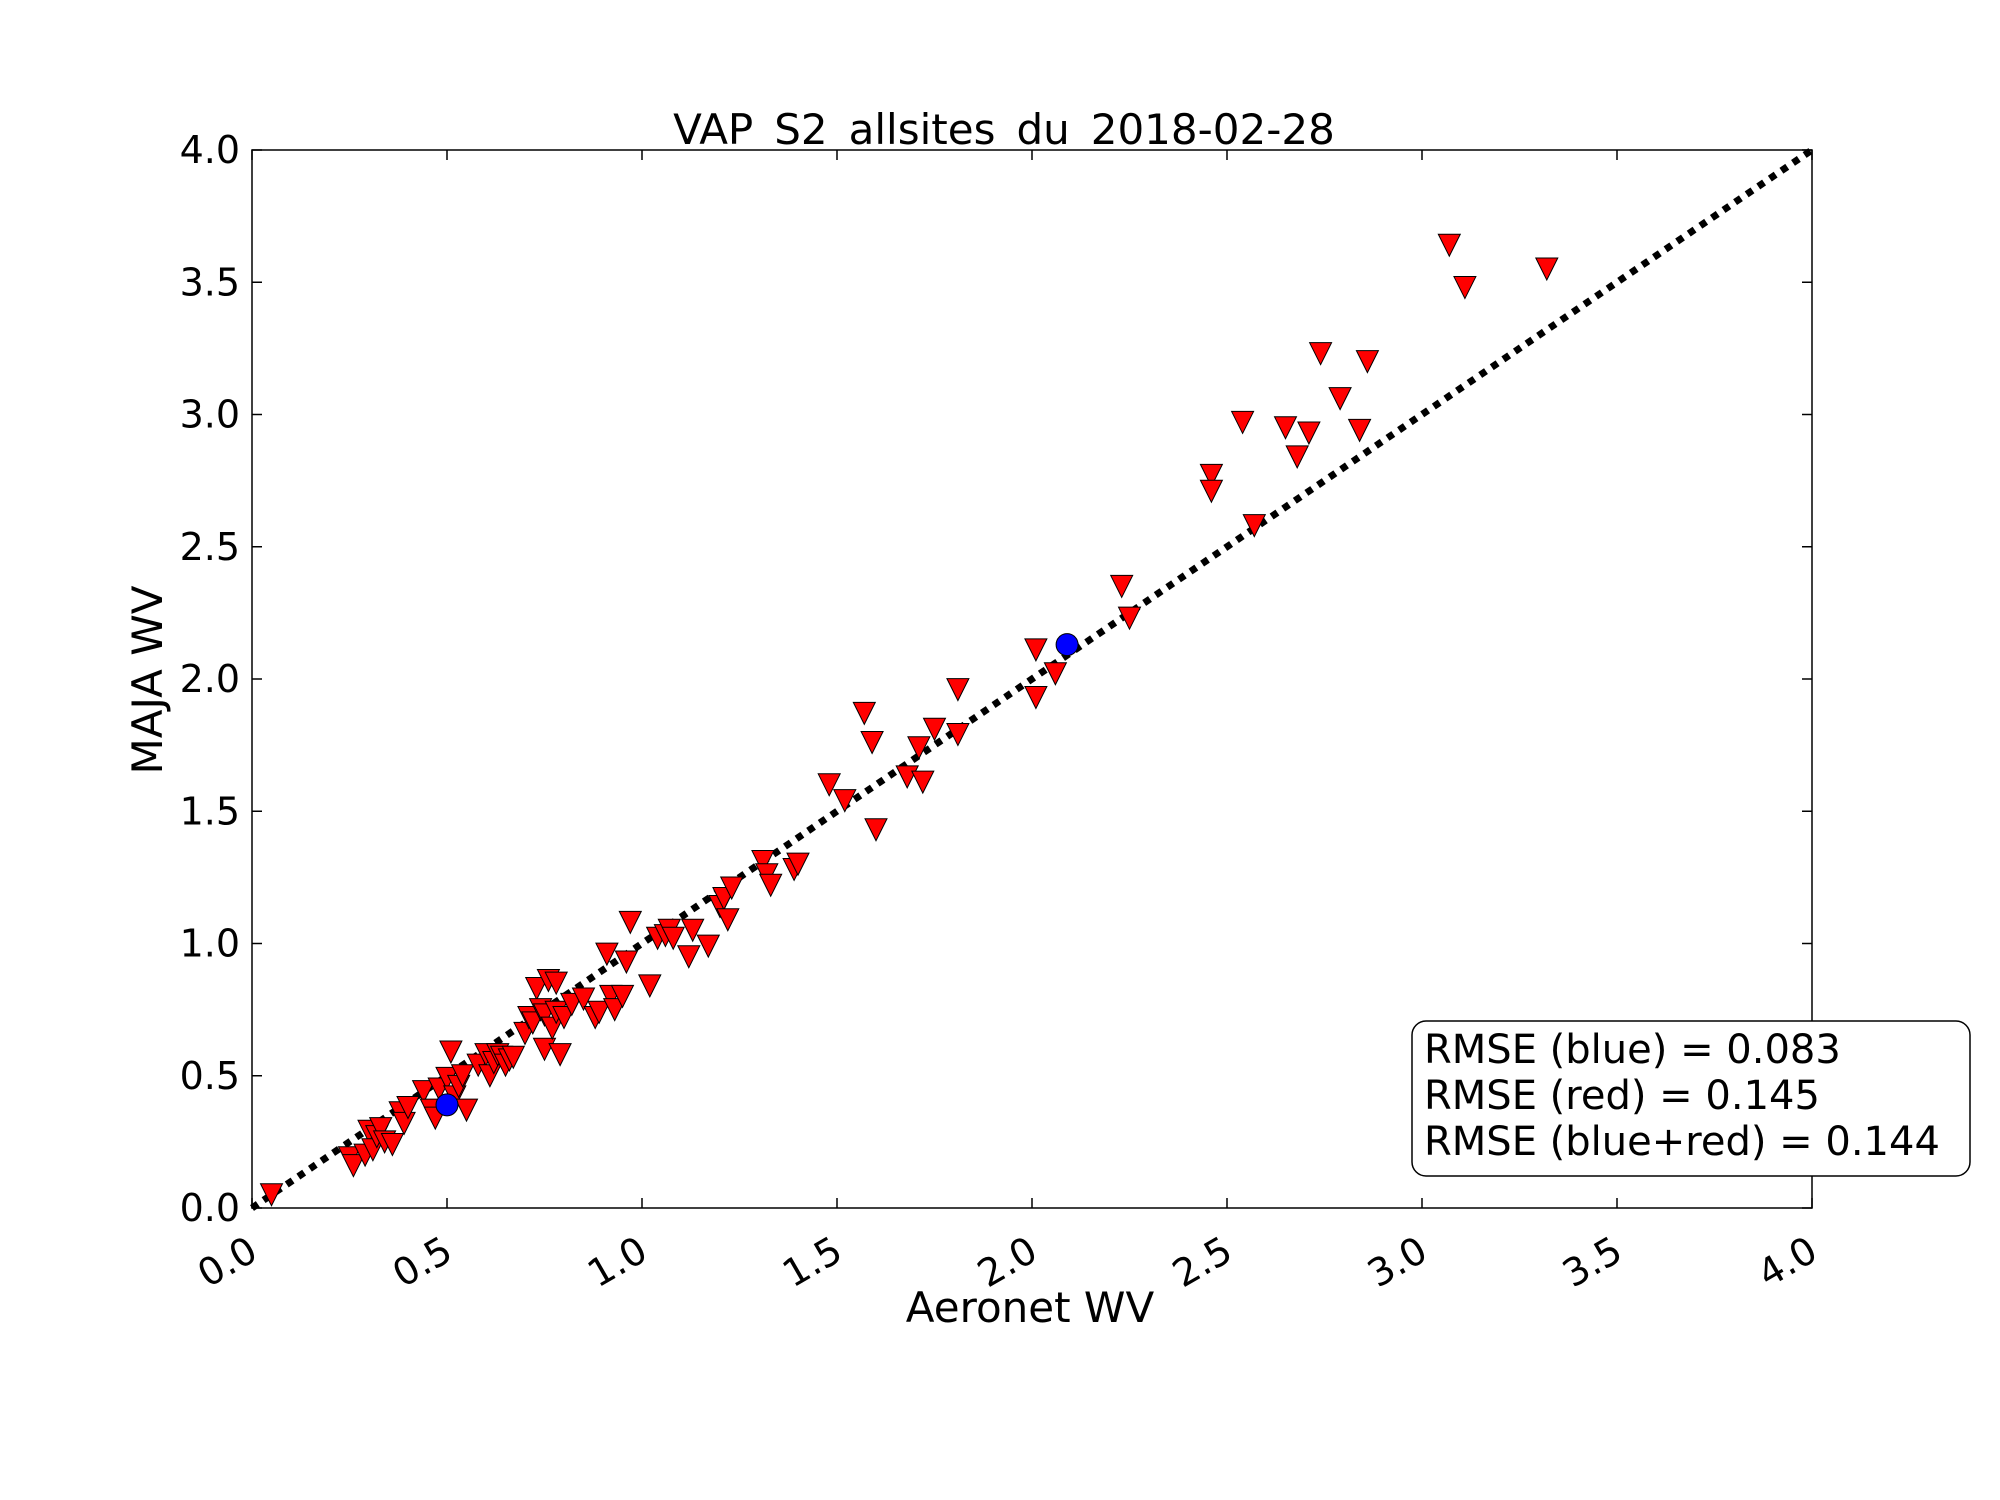  I want to click on x-axis-label: Aeronet WV, so click(1030, 1307).